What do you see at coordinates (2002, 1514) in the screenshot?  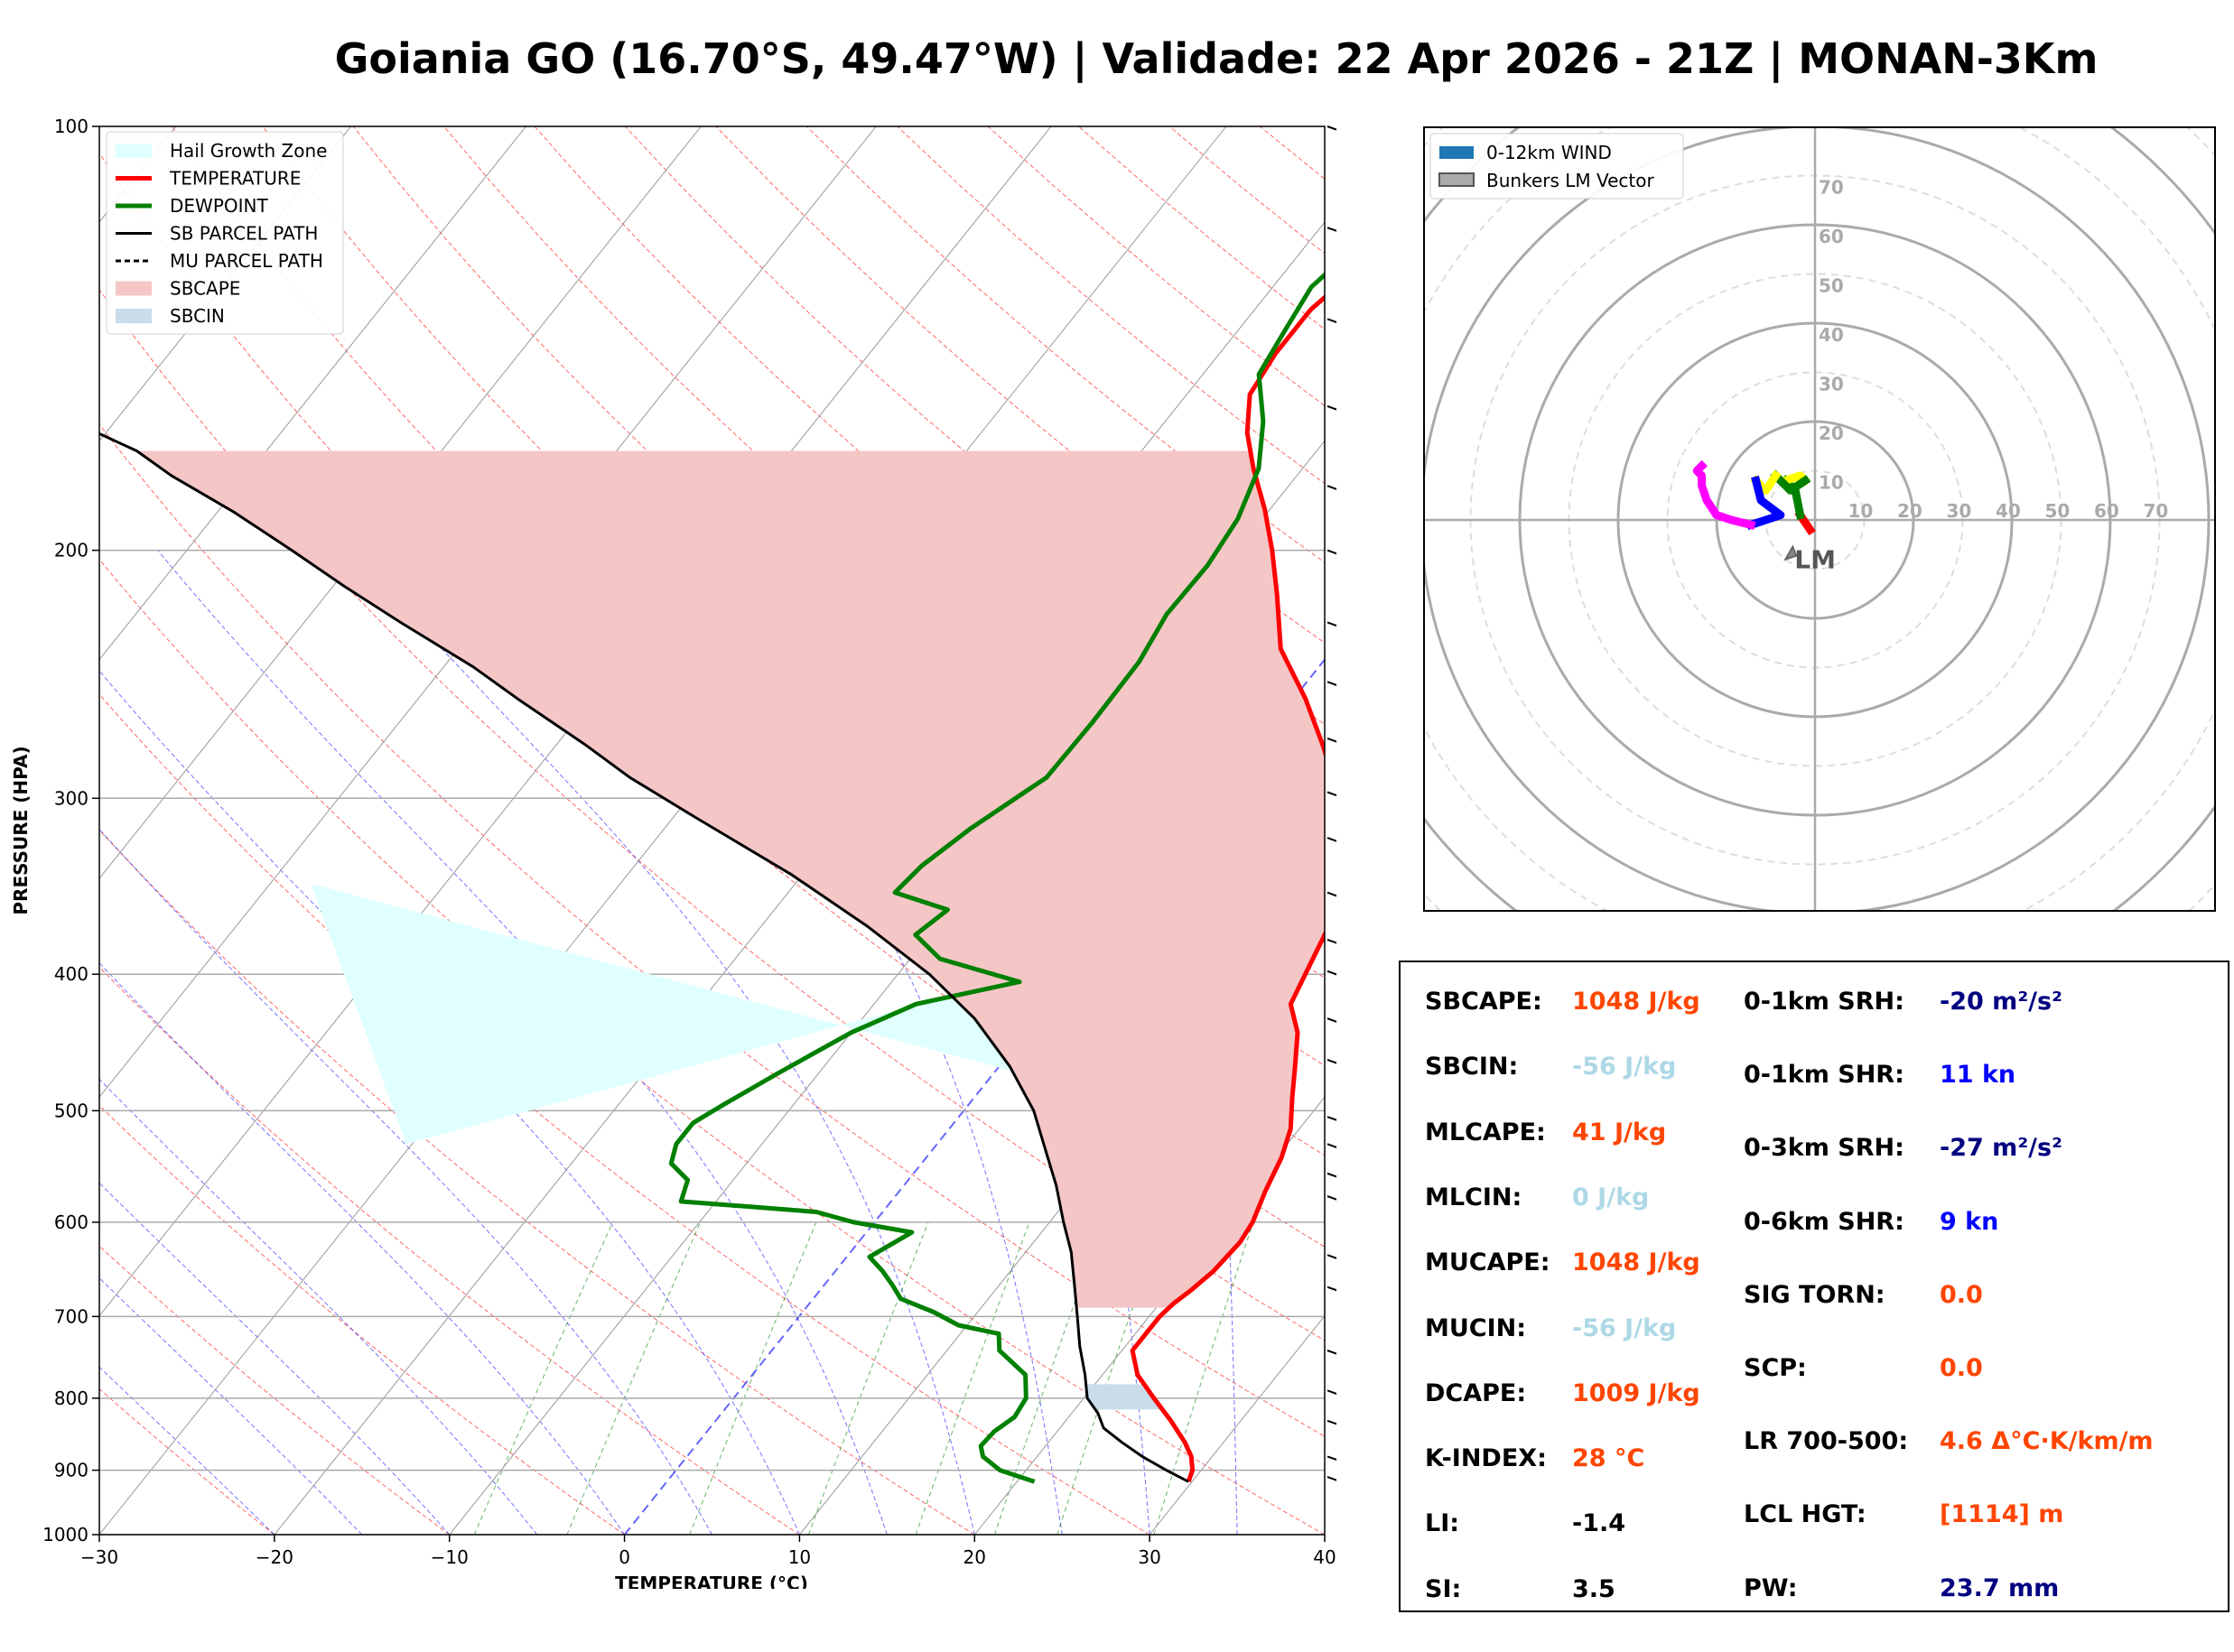 I see `stat-value: [1114] m` at bounding box center [2002, 1514].